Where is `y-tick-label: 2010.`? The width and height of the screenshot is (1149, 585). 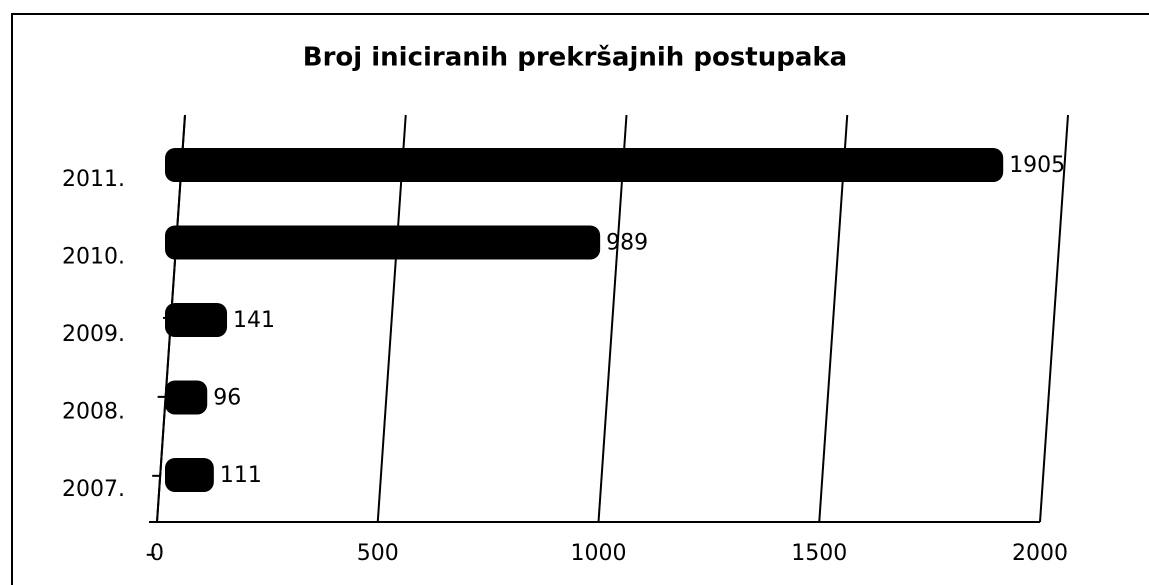 y-tick-label: 2010. is located at coordinates (93, 257).